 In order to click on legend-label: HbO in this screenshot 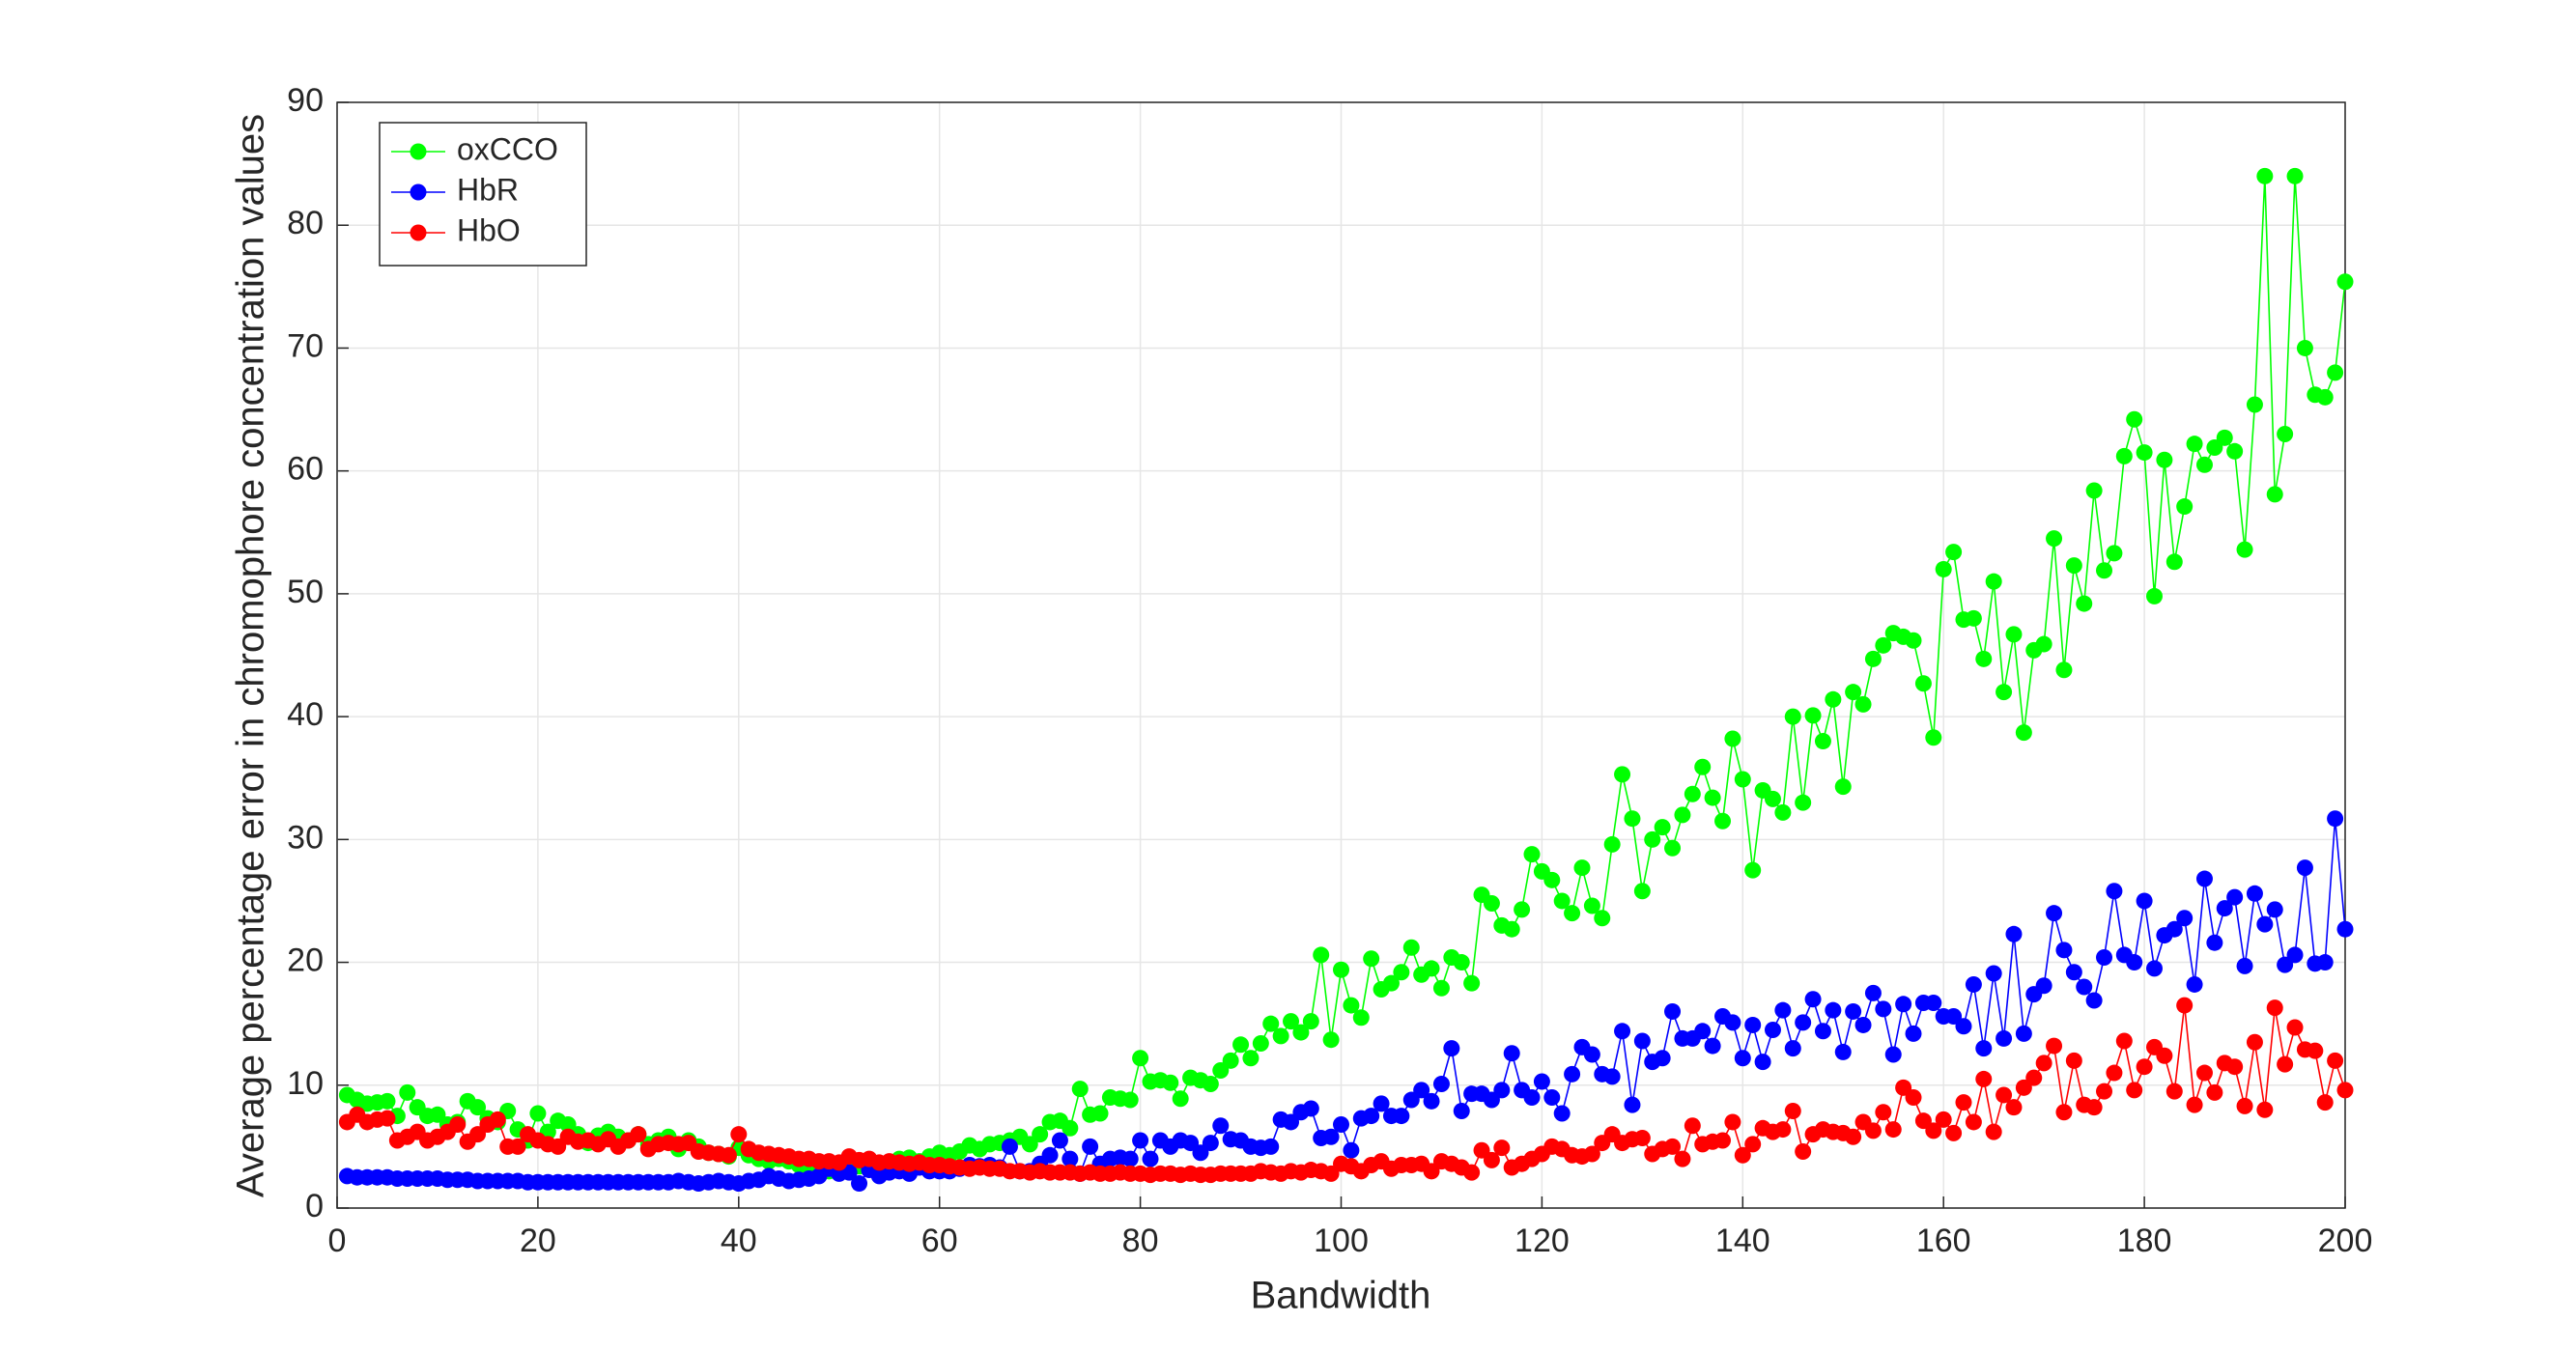, I will do `click(489, 229)`.